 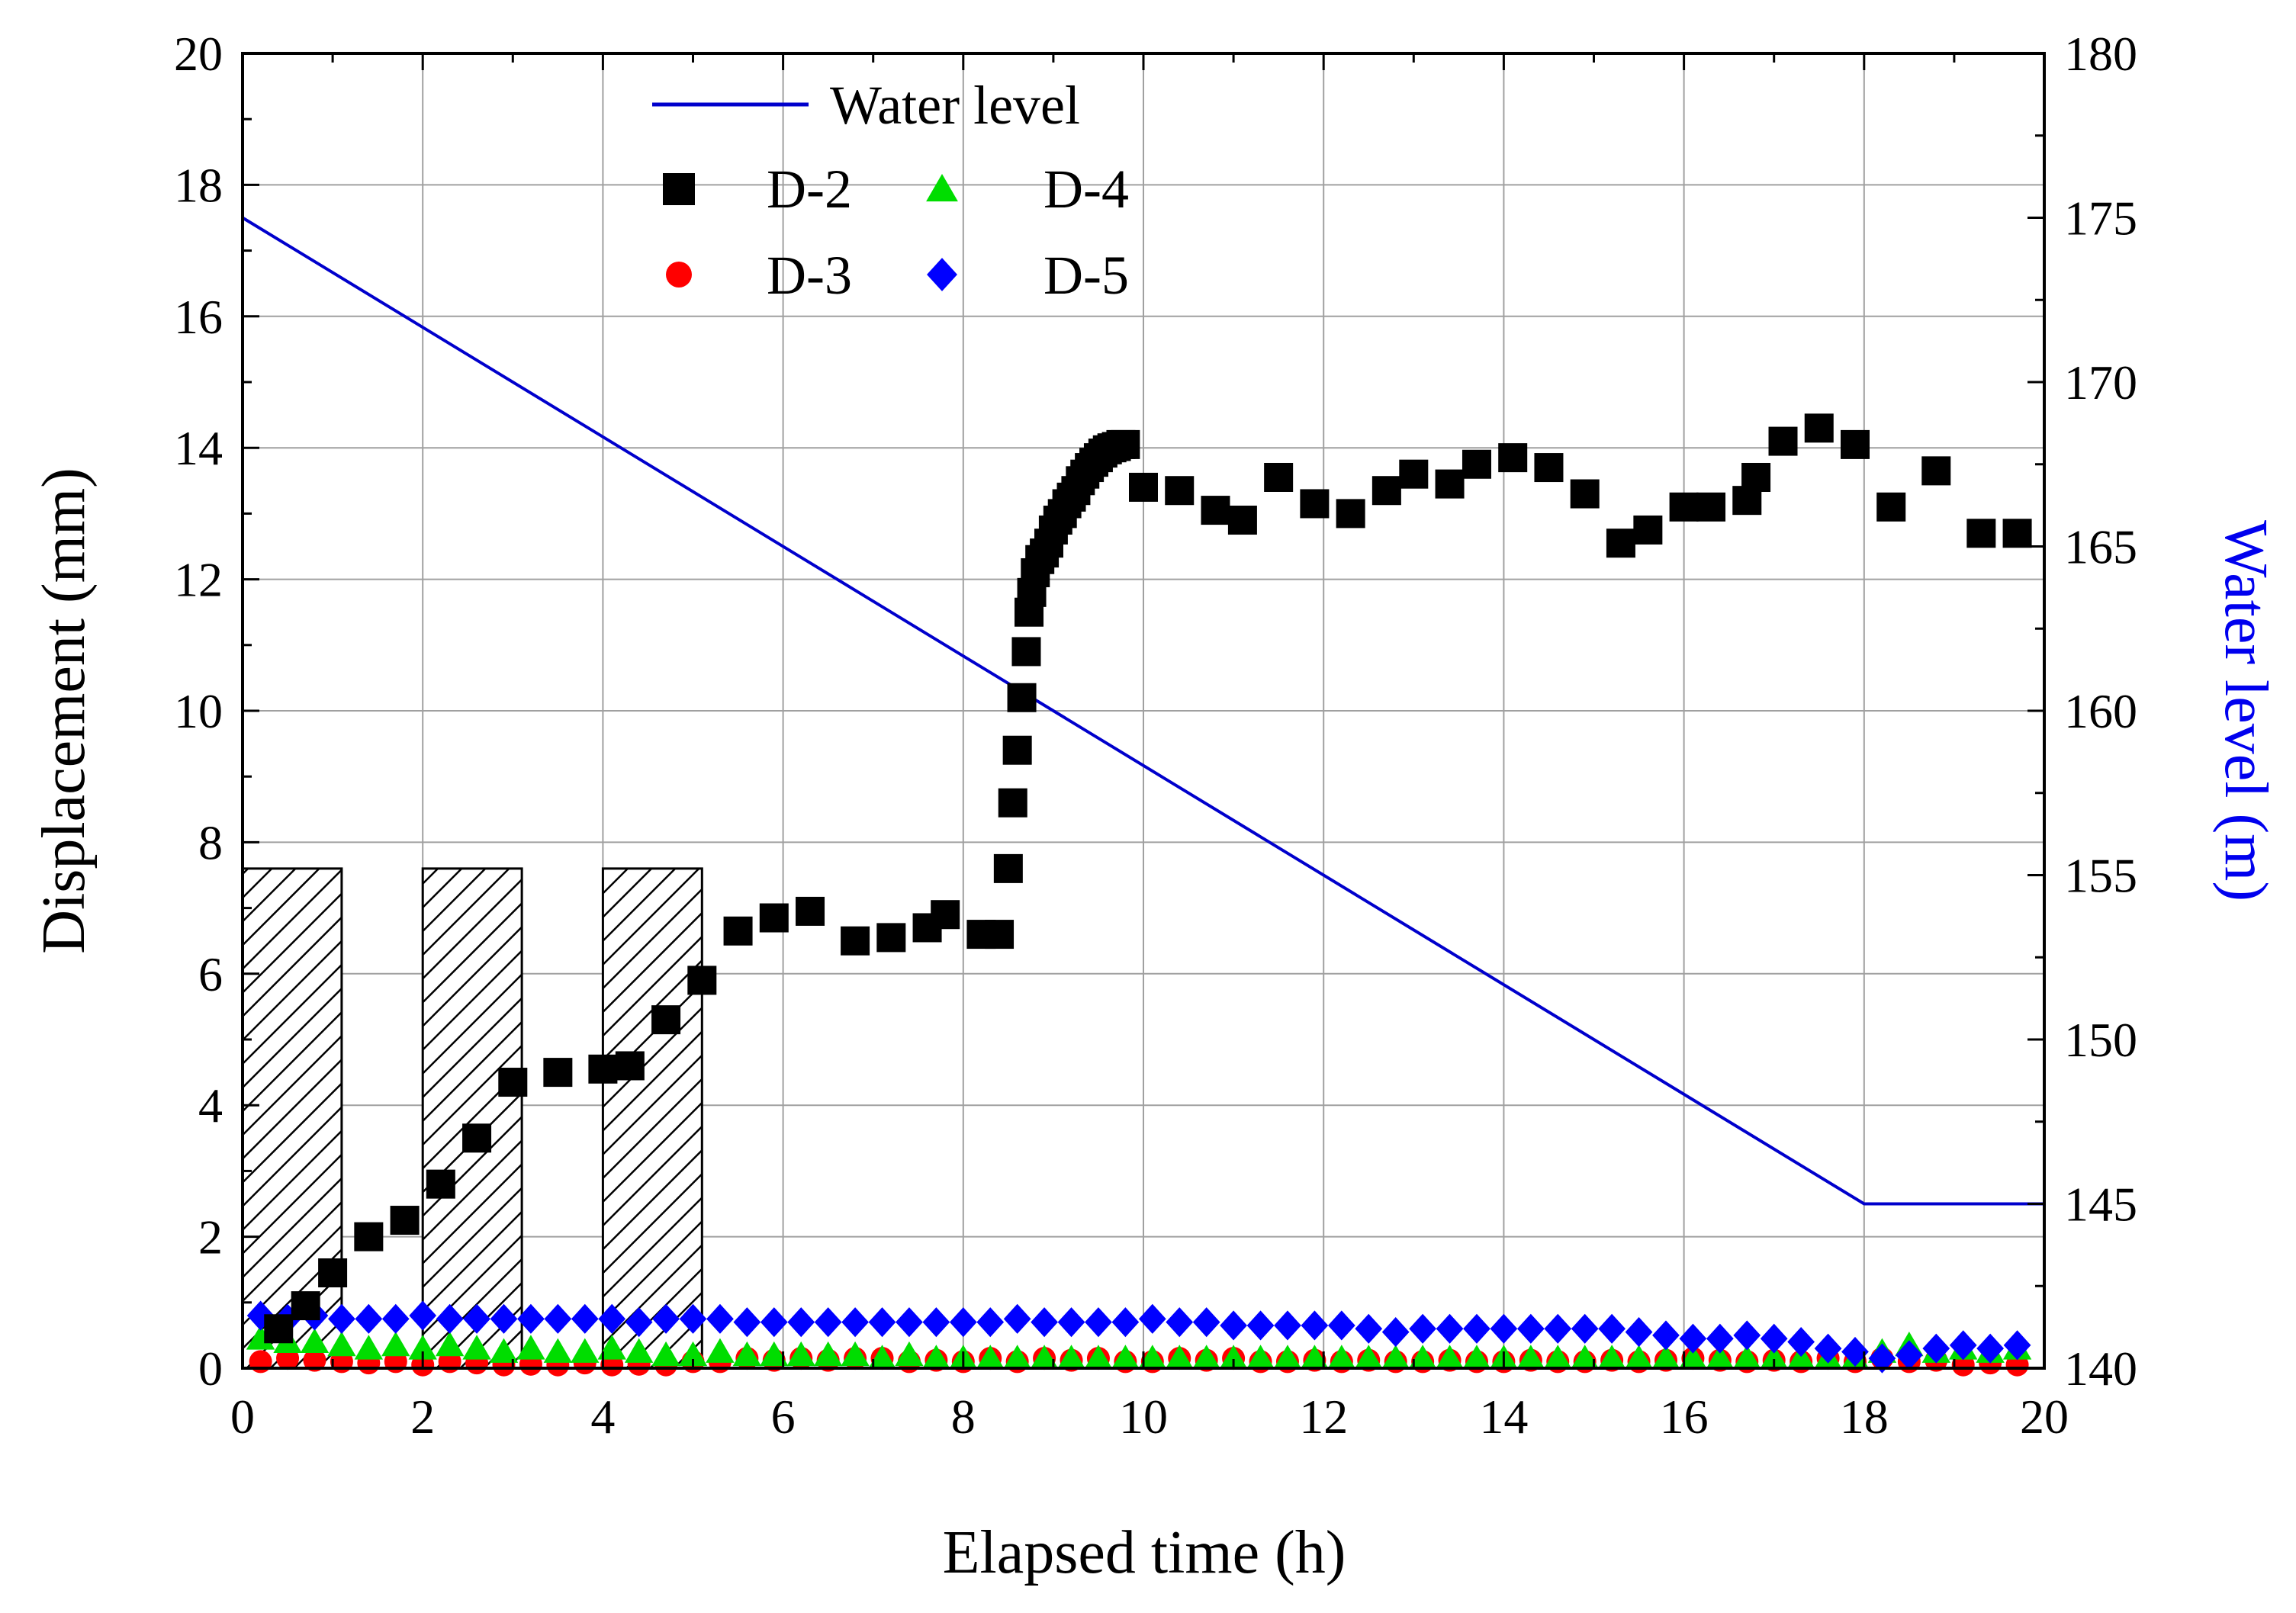 I want to click on y2-tick-label: 155, so click(x=2101, y=876).